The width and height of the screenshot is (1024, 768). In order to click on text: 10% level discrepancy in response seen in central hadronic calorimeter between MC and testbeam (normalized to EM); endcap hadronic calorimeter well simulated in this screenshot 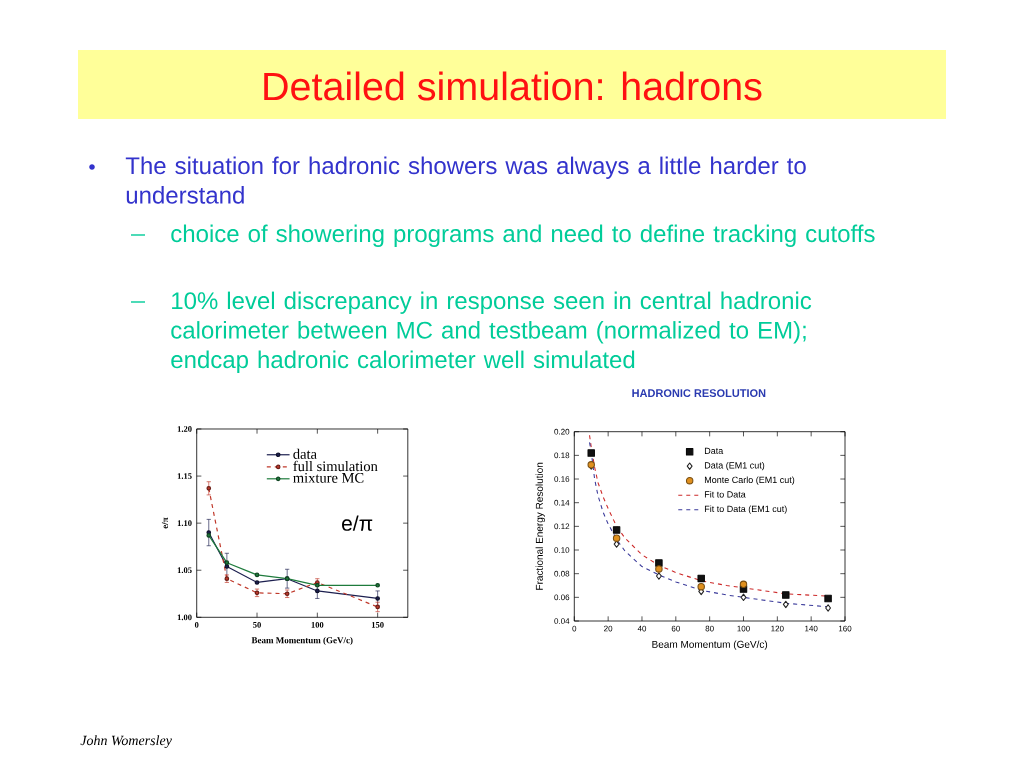, I will do `click(491, 332)`.